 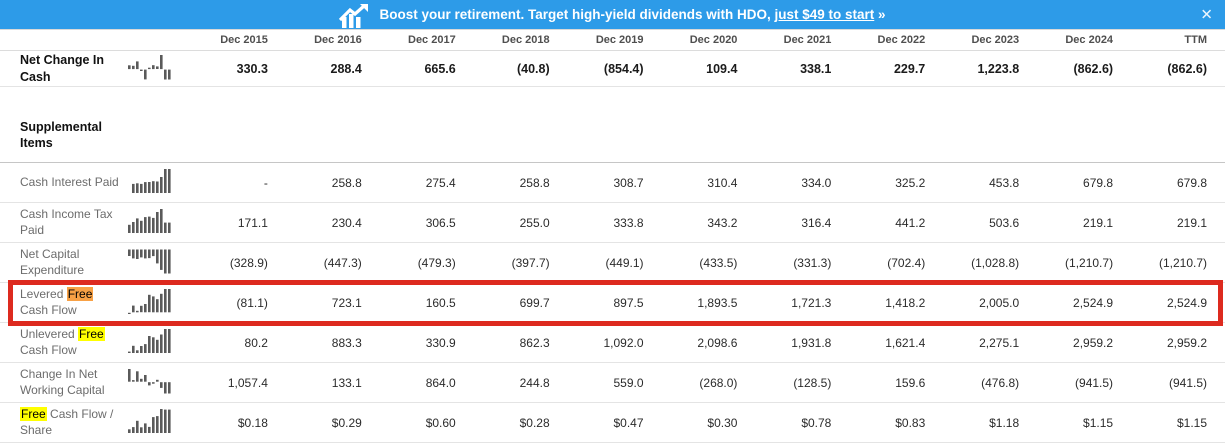 I want to click on data-cell: (479.3), so click(x=426, y=262).